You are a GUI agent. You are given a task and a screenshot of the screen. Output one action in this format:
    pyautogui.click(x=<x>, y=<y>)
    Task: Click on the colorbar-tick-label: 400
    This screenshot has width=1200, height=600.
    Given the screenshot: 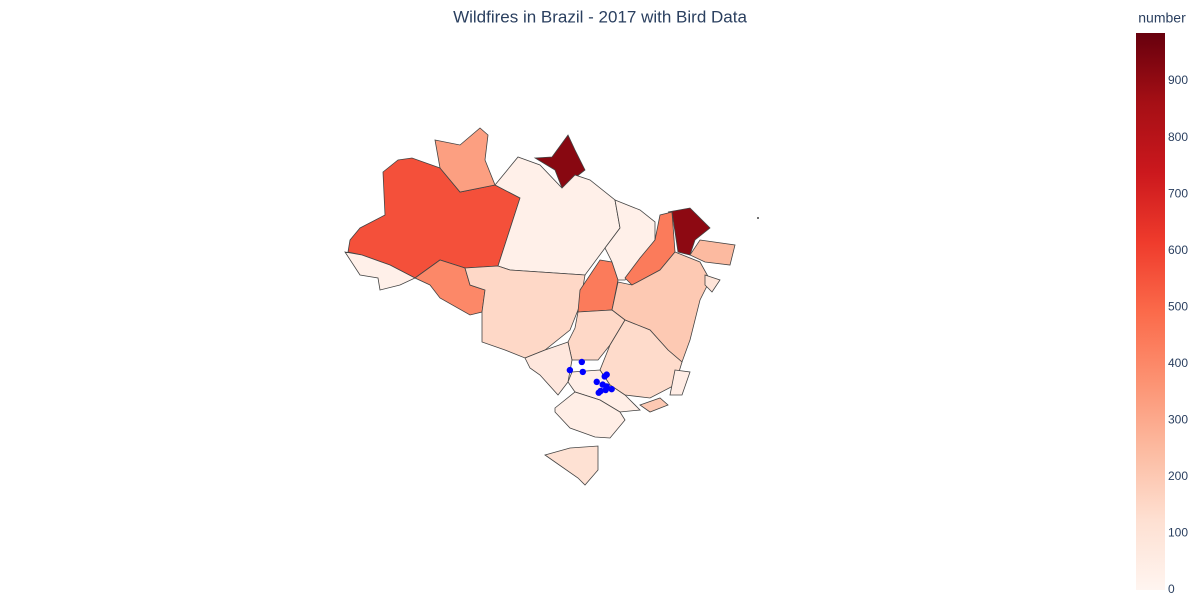 What is the action you would take?
    pyautogui.click(x=1178, y=363)
    